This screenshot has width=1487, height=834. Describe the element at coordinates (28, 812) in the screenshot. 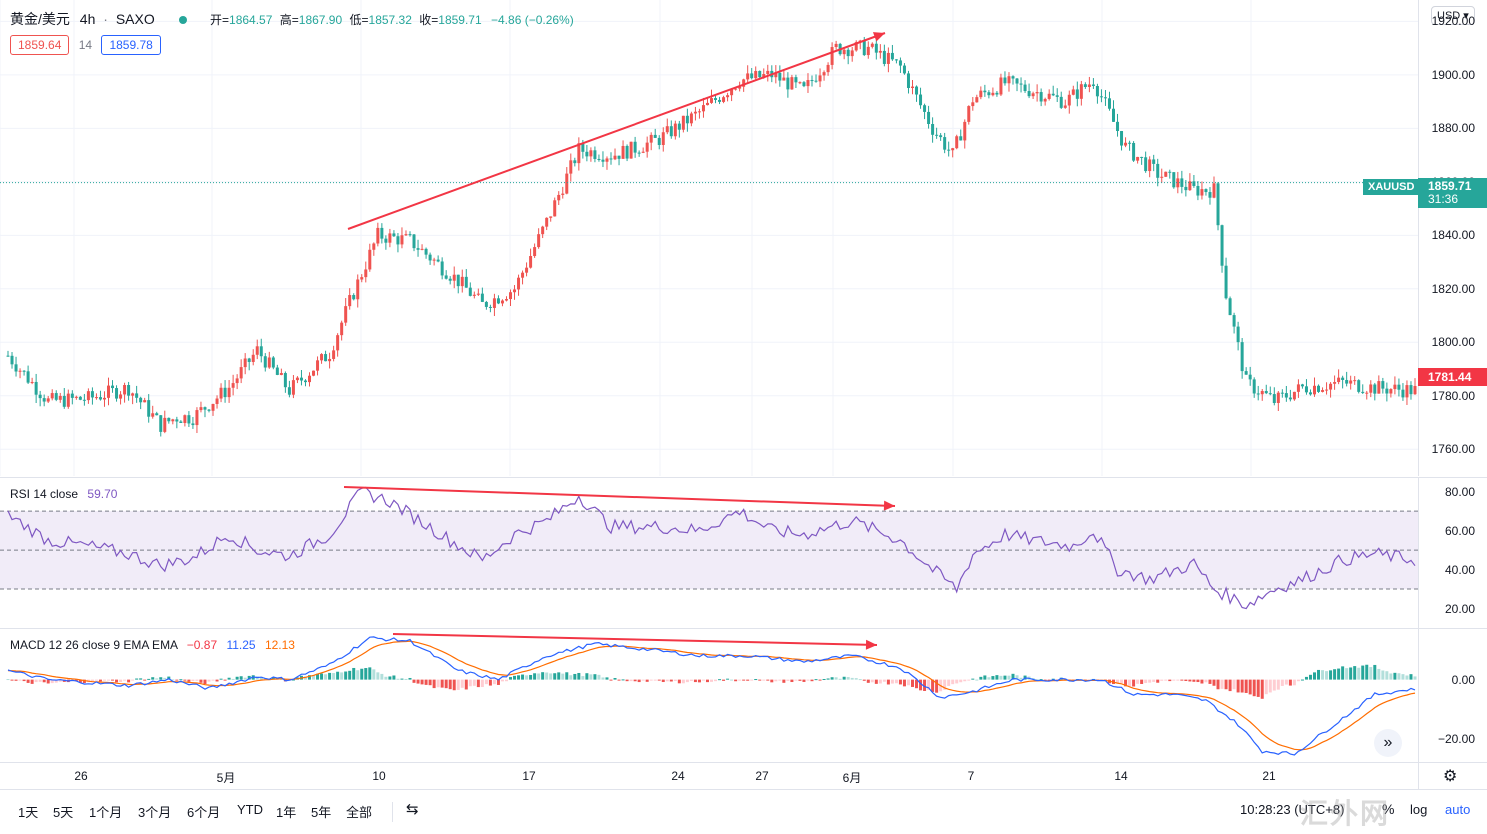

I see `range-button: 1天` at that location.